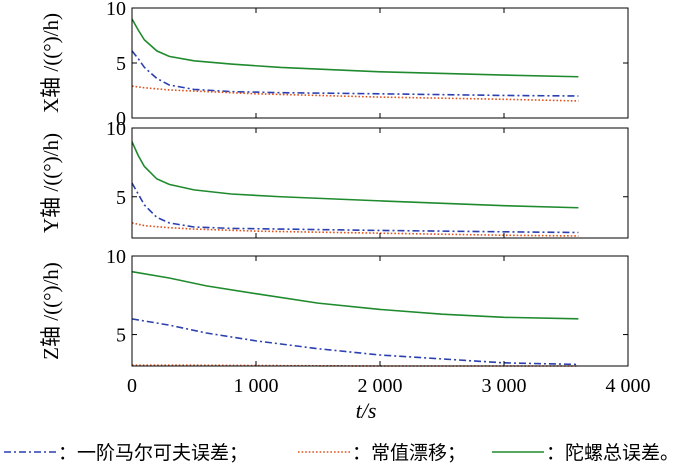 Image resolution: width=700 pixels, height=468 pixels. Describe the element at coordinates (153, 453) in the screenshot. I see `legend-label-1: ：一阶马尔可夫误差；` at that location.